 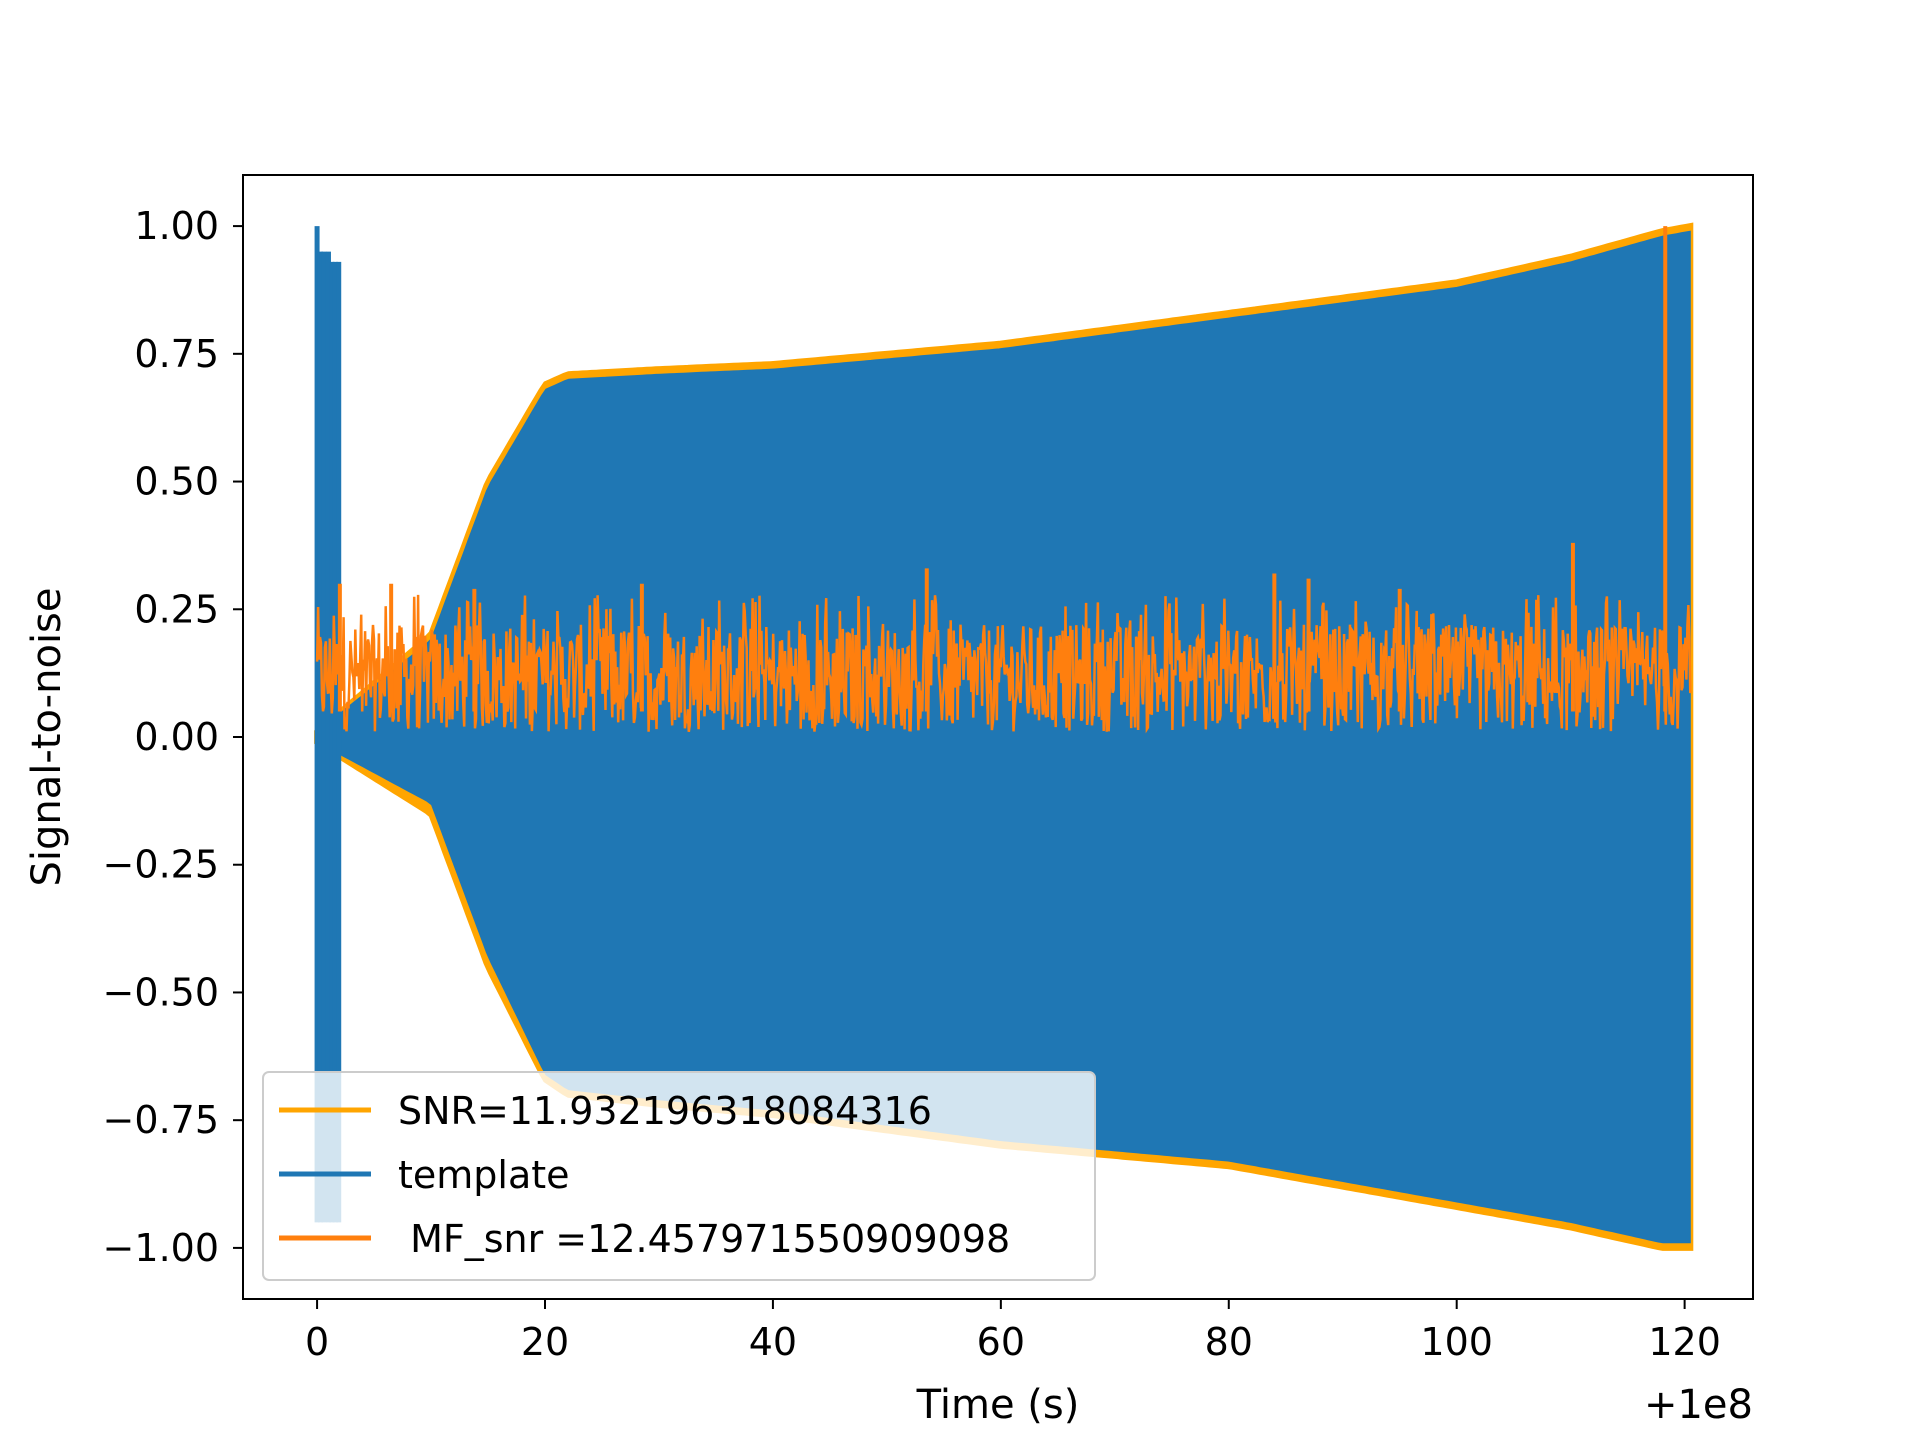 I want to click on x-tick-label: 120, so click(x=1684, y=1342).